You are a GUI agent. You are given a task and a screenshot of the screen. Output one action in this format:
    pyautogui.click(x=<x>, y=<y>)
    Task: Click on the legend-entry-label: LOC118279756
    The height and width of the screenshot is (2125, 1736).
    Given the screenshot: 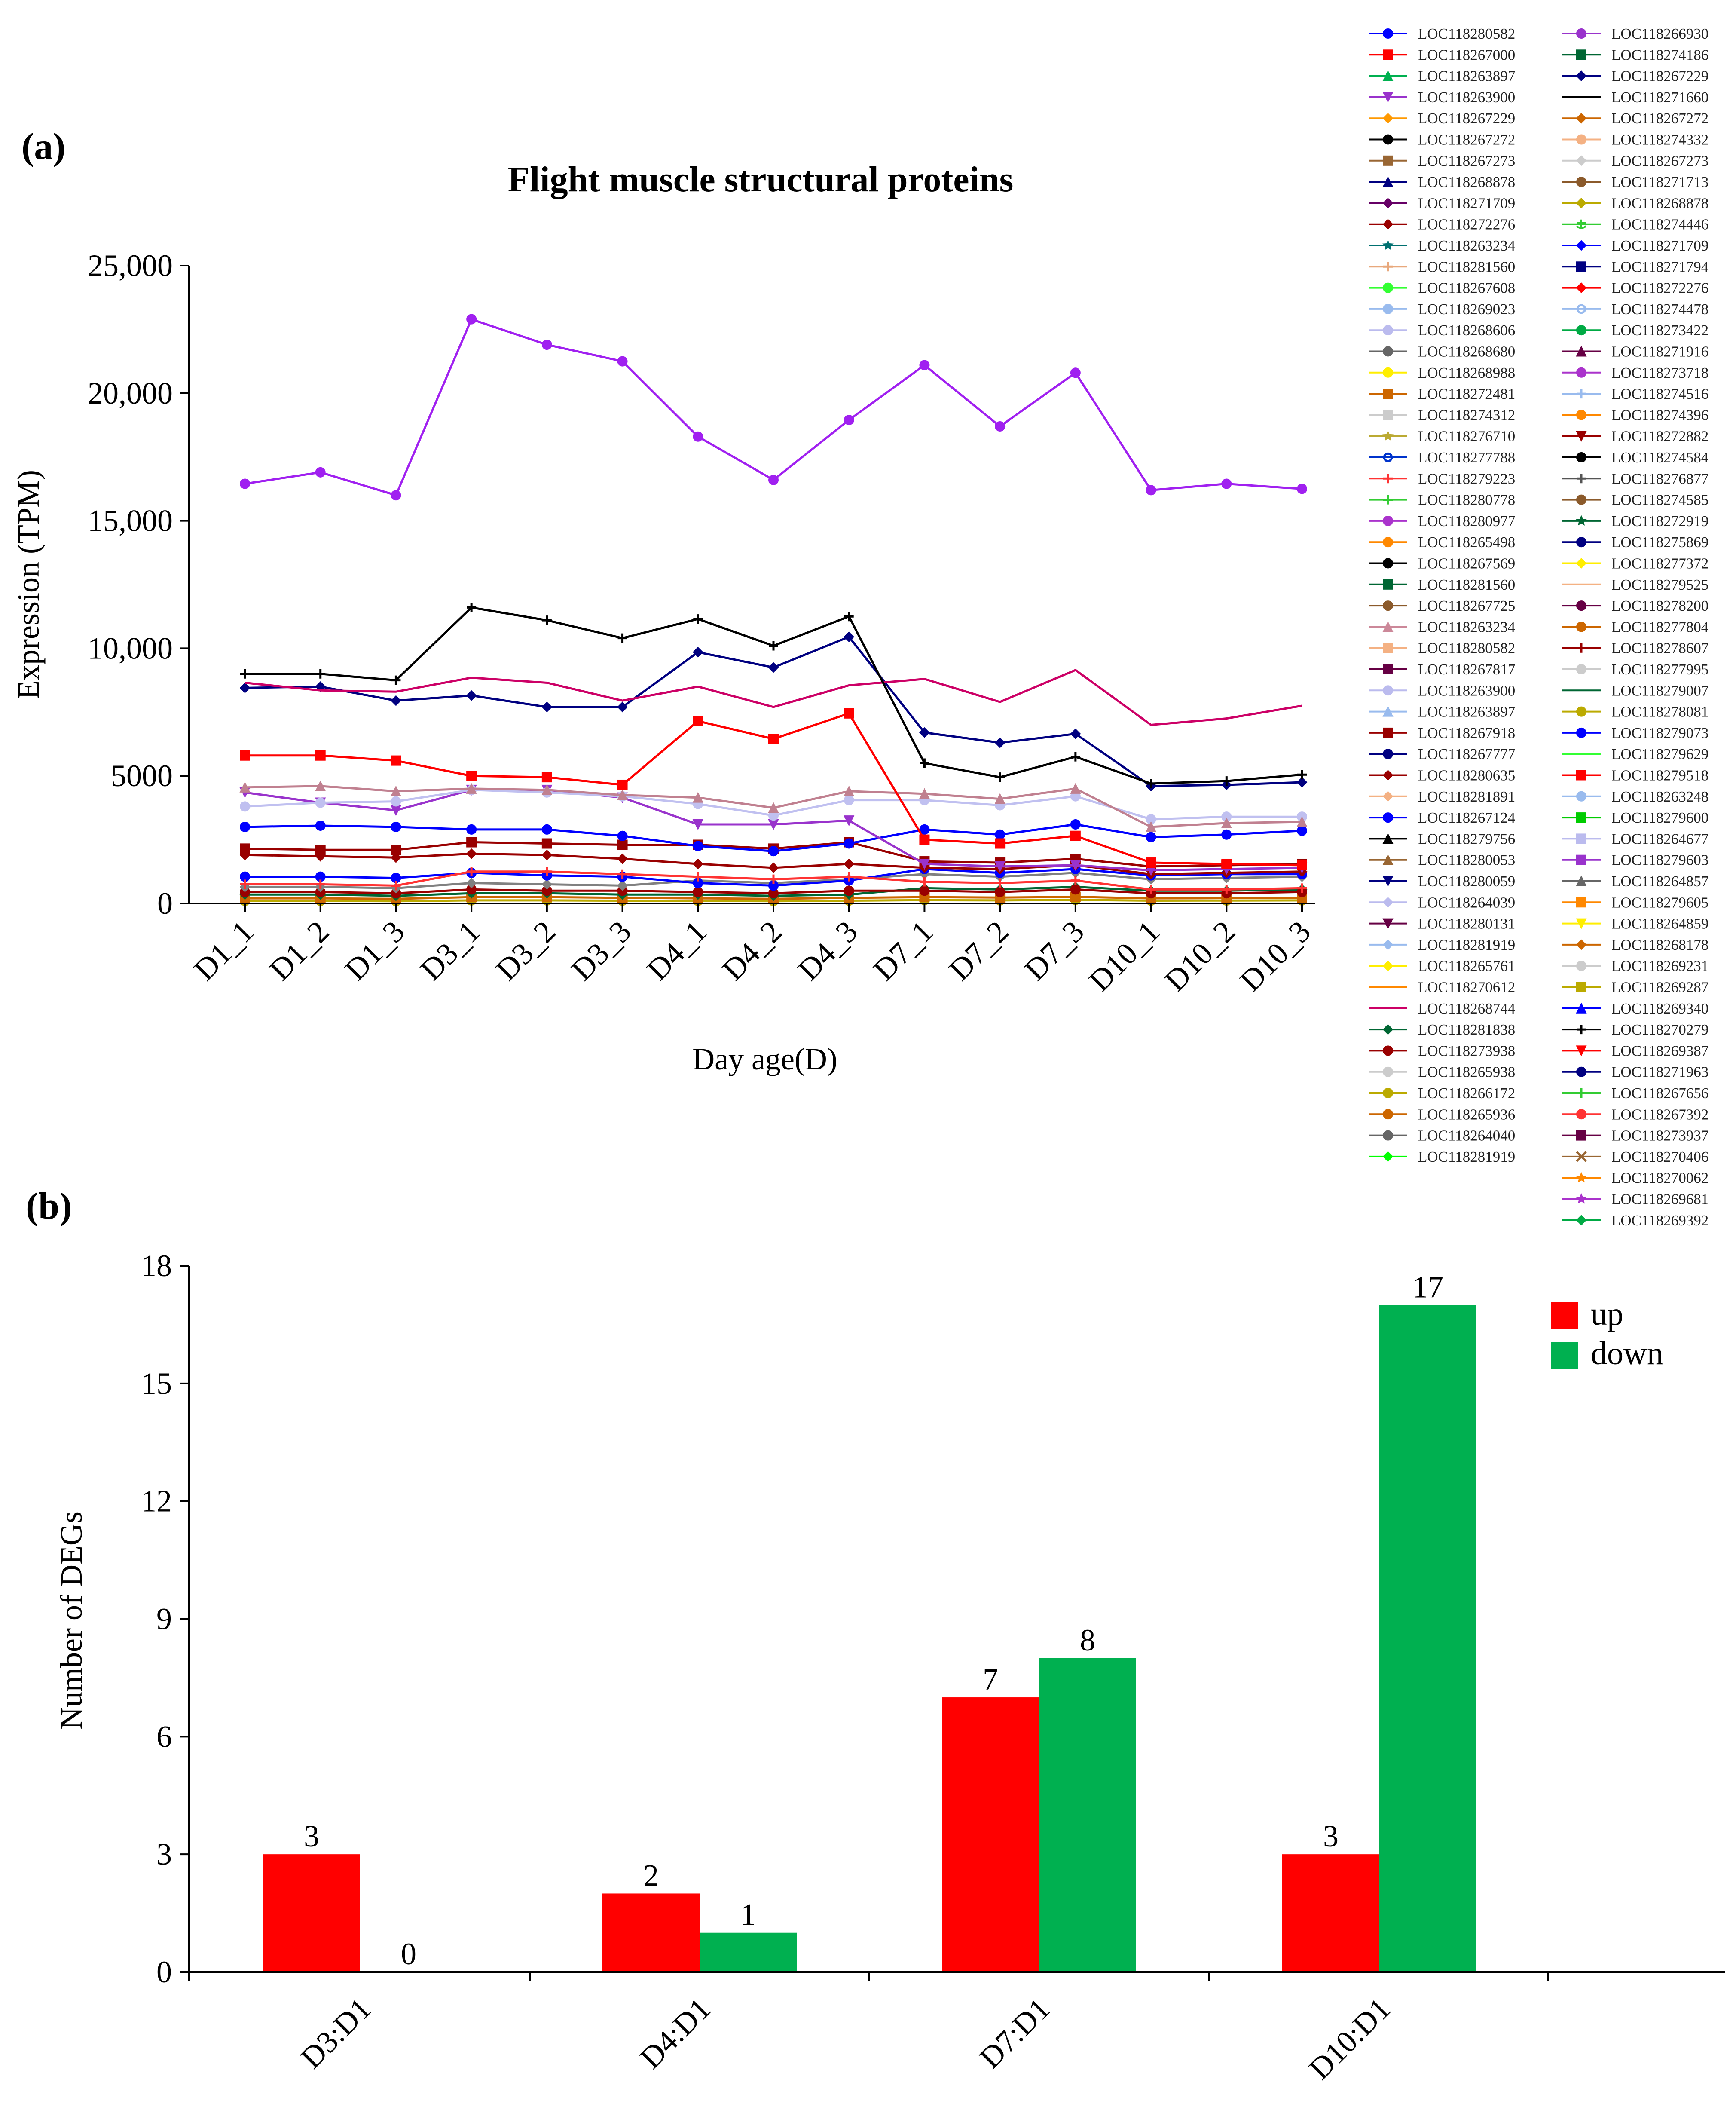 What is the action you would take?
    pyautogui.click(x=1466, y=838)
    